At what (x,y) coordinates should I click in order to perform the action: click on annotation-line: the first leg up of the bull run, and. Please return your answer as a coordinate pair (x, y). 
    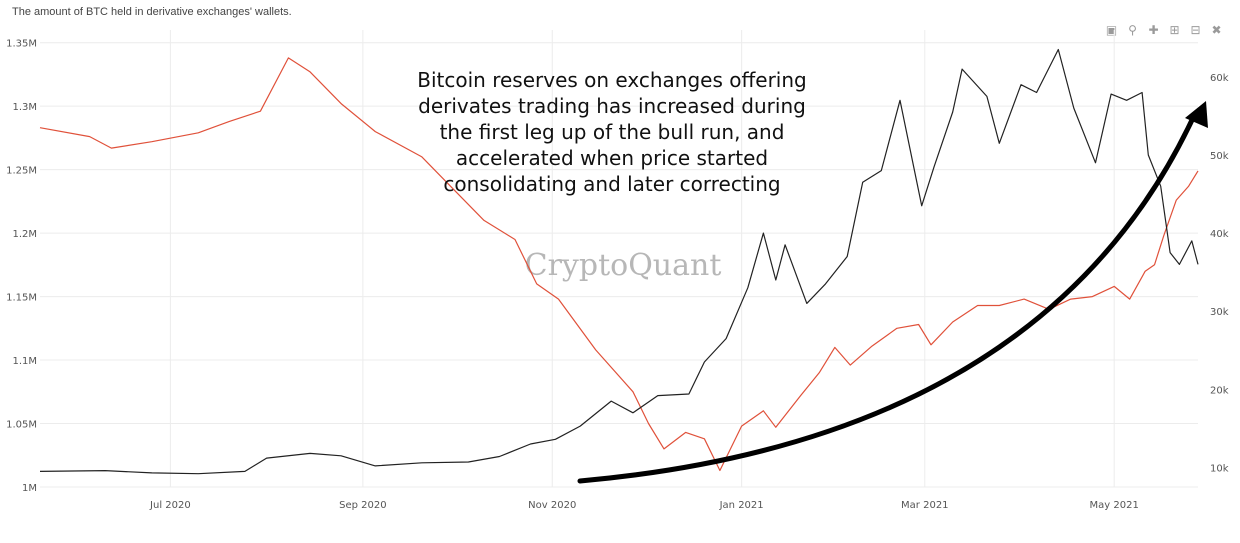
    Looking at the image, I should click on (612, 132).